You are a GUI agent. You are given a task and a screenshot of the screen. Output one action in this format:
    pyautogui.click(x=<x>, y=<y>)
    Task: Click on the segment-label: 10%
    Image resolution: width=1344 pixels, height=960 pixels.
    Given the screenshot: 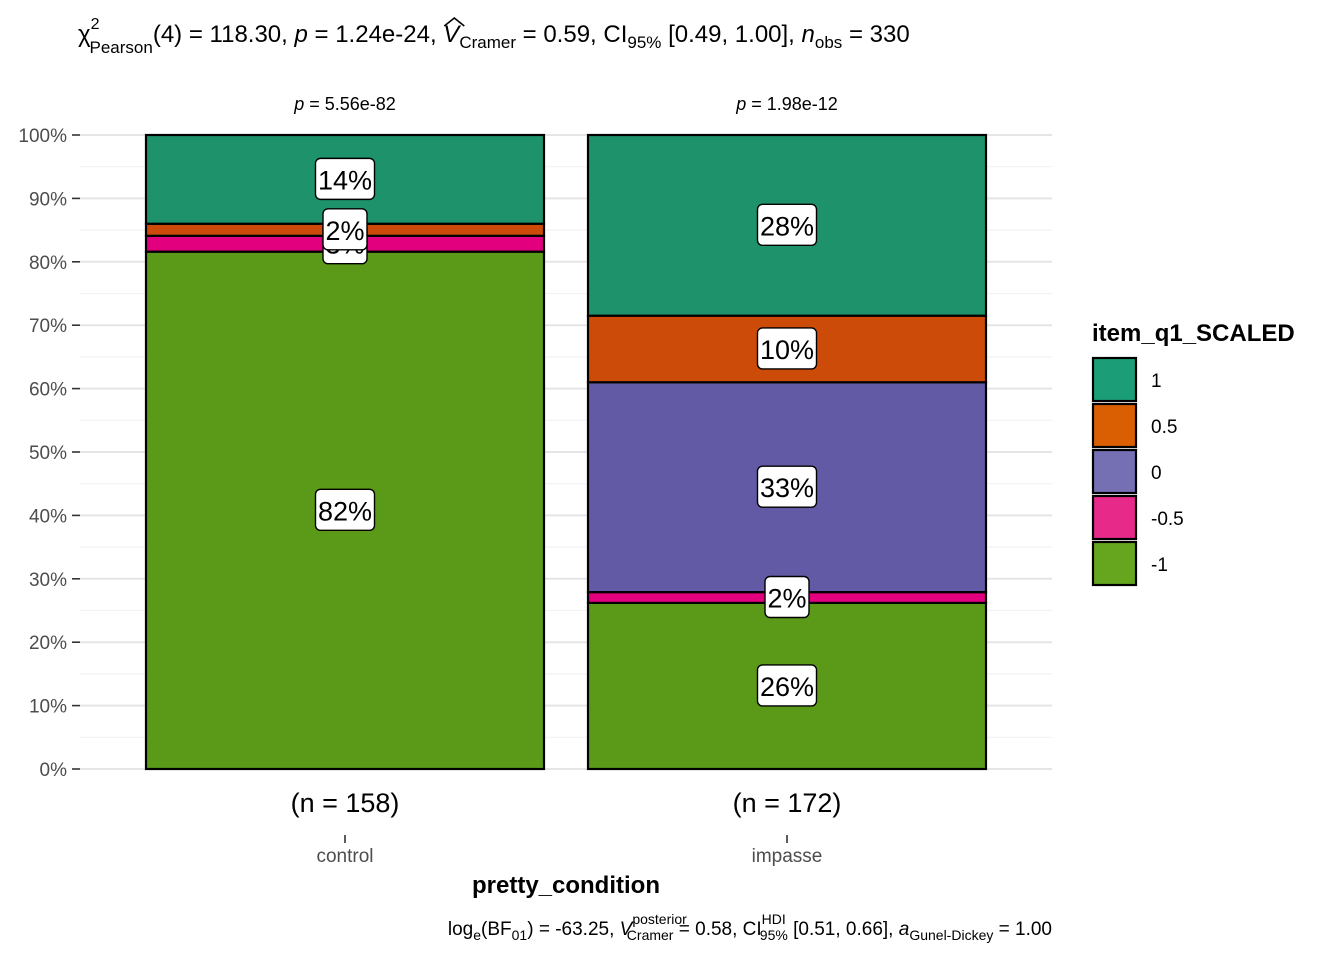 What is the action you would take?
    pyautogui.click(x=787, y=348)
    